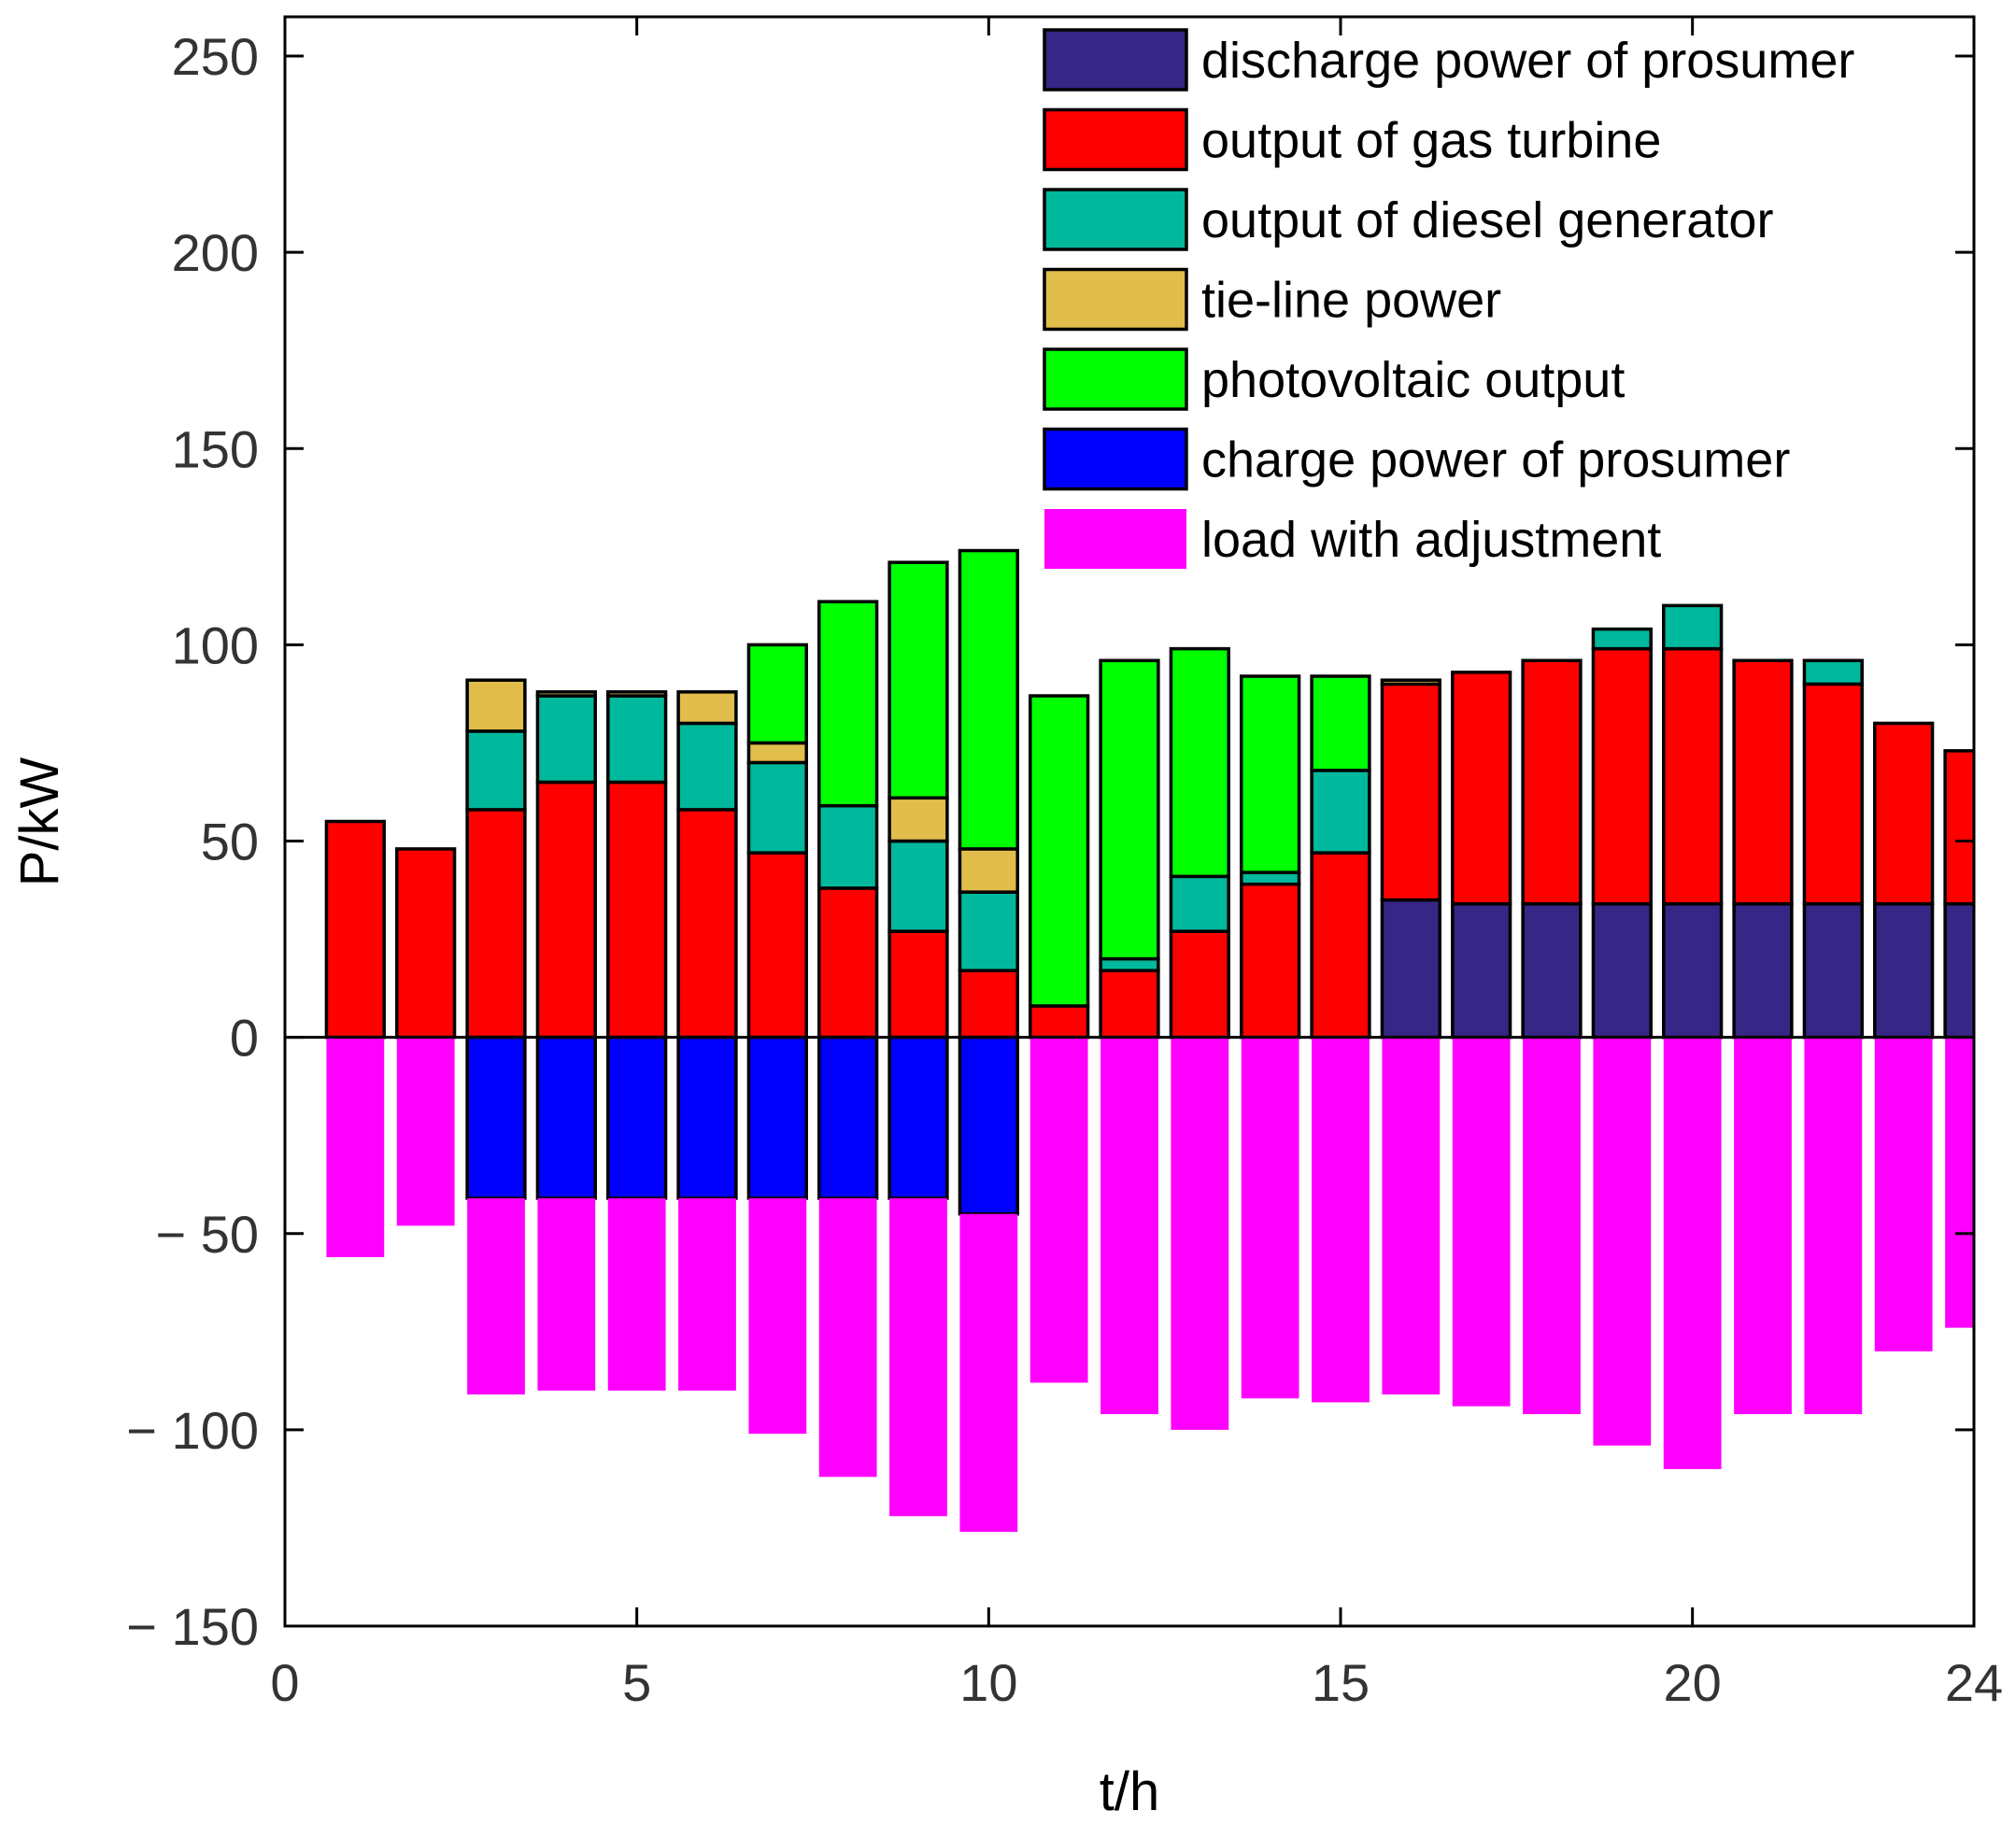 Image resolution: width=2016 pixels, height=1825 pixels. Describe the element at coordinates (1199, 762) in the screenshot. I see `bar-photovoltaic-output-t13` at that location.